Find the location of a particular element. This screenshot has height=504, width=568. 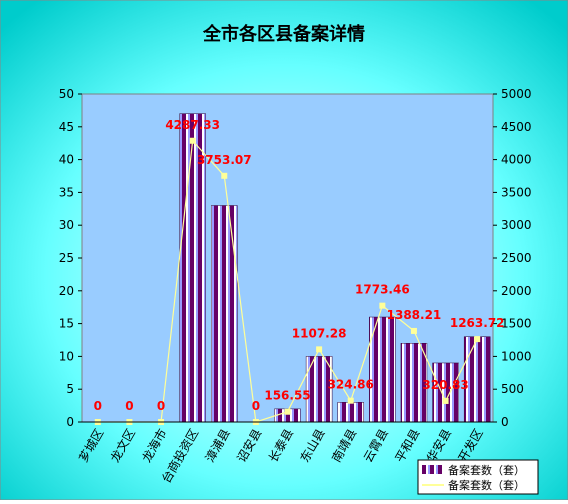

y2-tick-label: 0 is located at coordinates (505, 422).